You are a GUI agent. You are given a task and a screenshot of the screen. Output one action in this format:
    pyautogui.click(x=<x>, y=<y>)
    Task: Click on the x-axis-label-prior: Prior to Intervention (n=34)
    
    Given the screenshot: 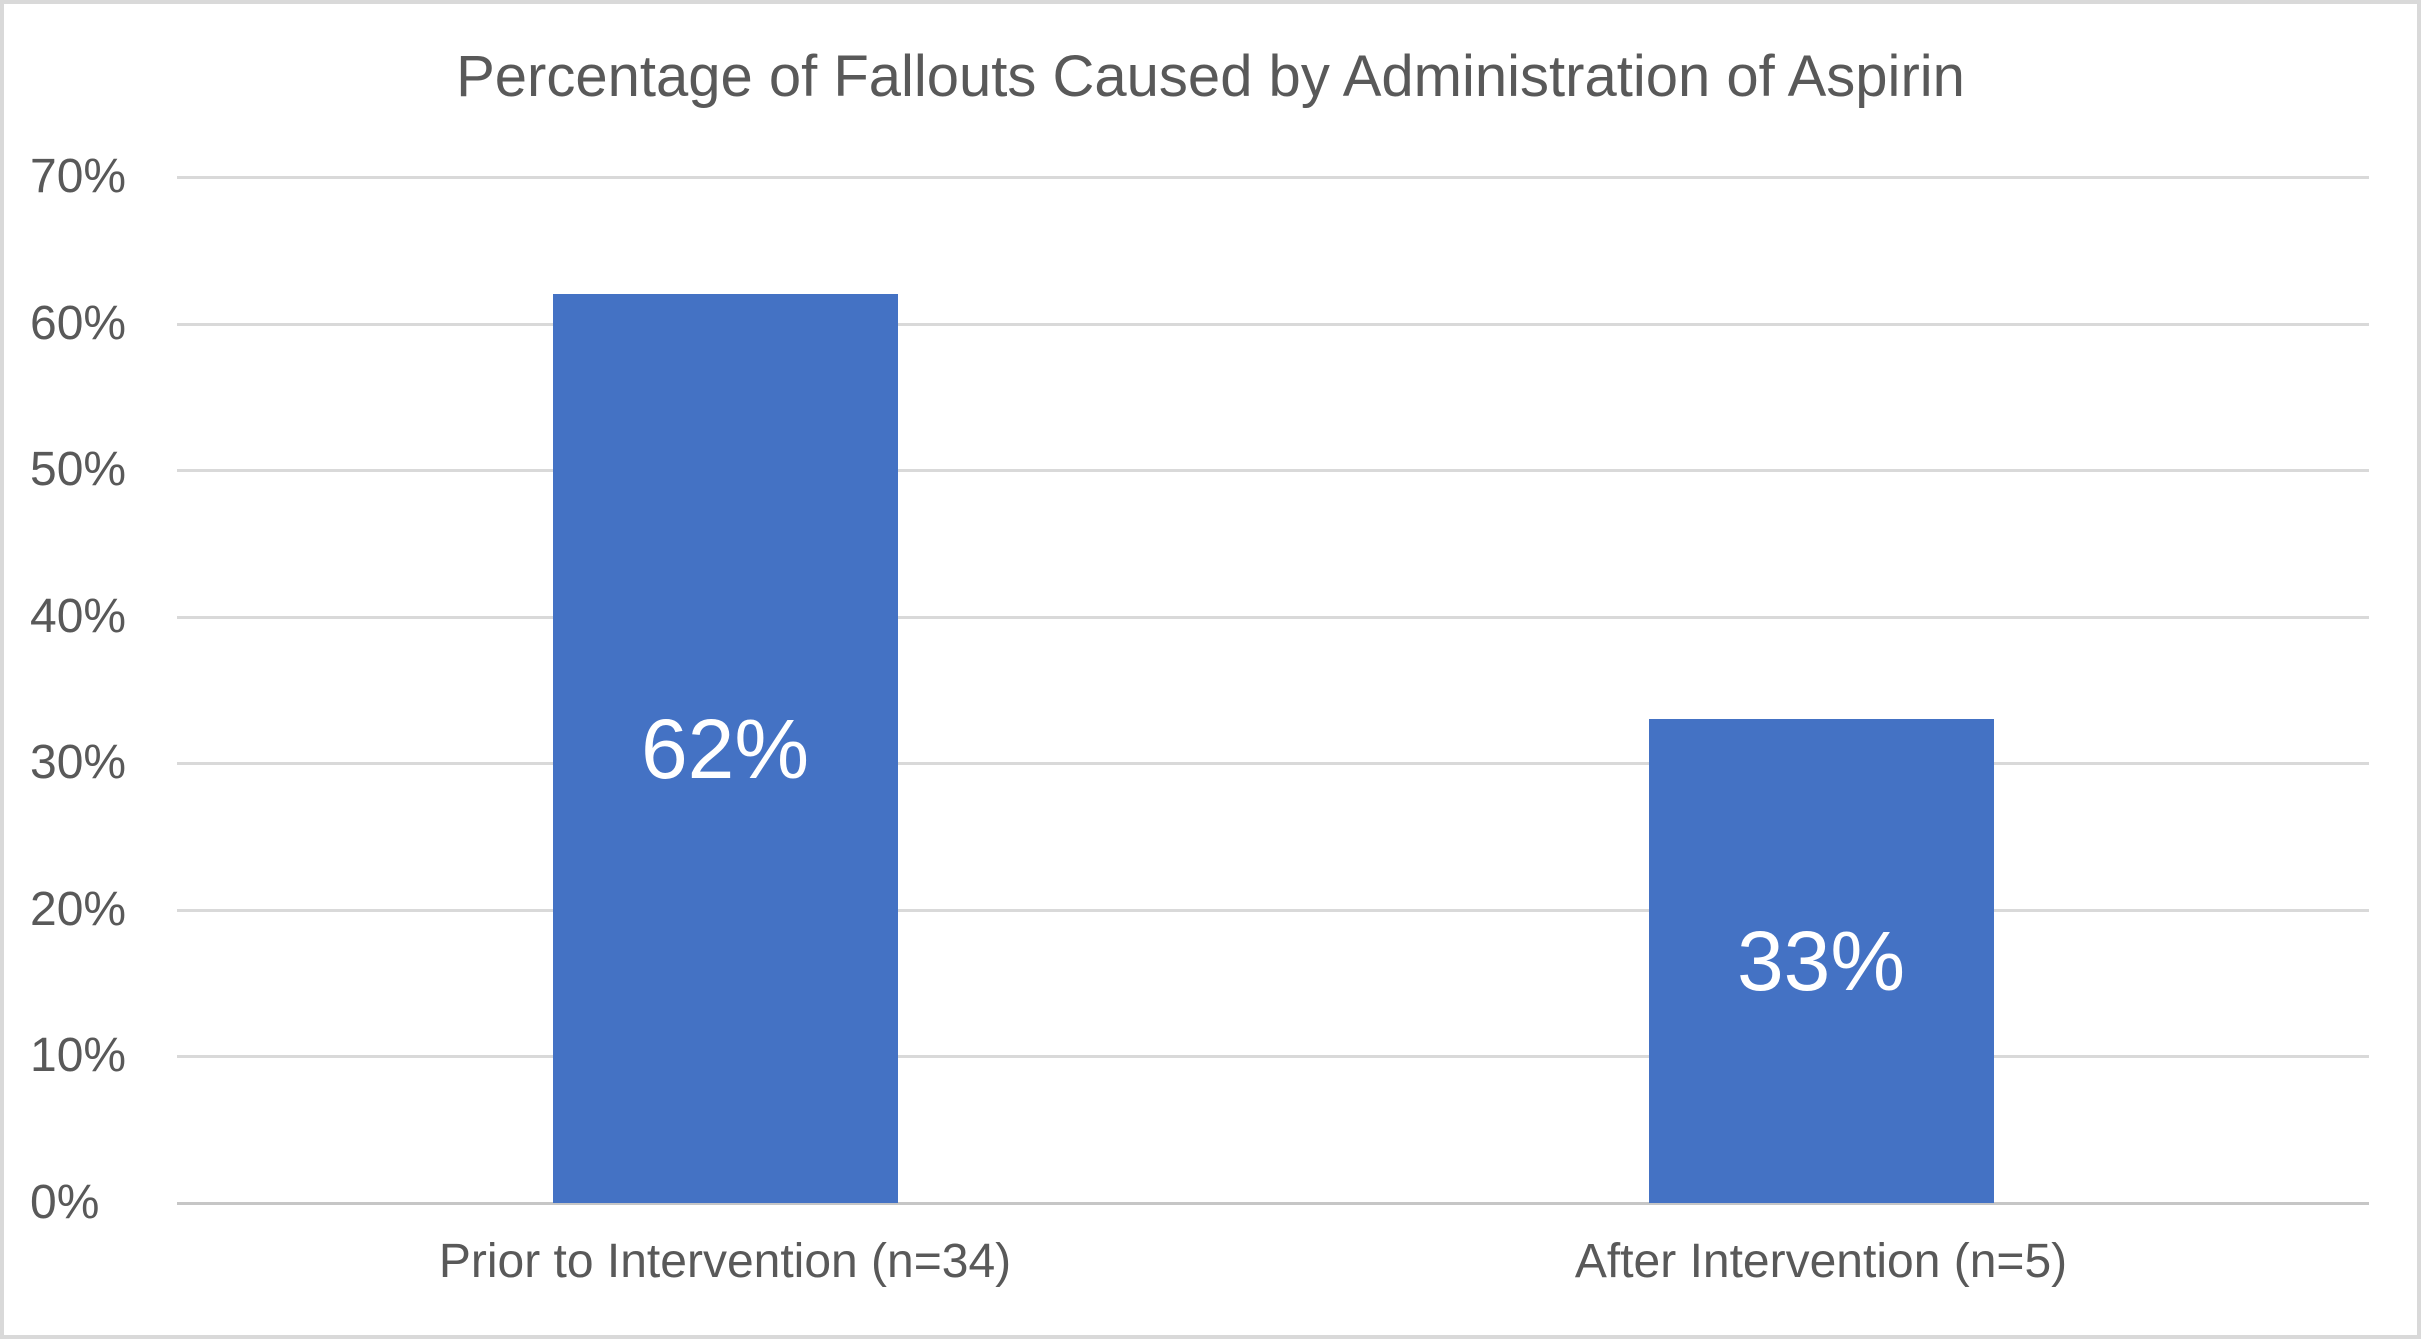 What is the action you would take?
    pyautogui.click(x=725, y=1261)
    